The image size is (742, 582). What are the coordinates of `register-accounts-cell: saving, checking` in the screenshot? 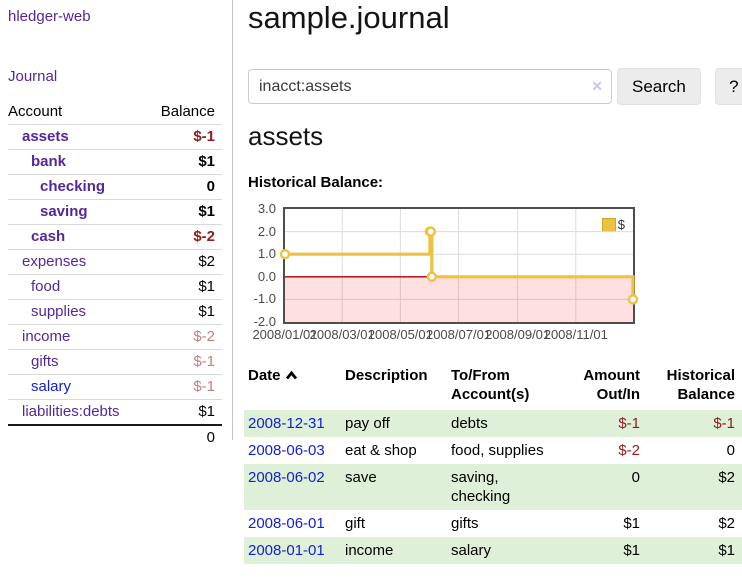 It's located at (481, 487).